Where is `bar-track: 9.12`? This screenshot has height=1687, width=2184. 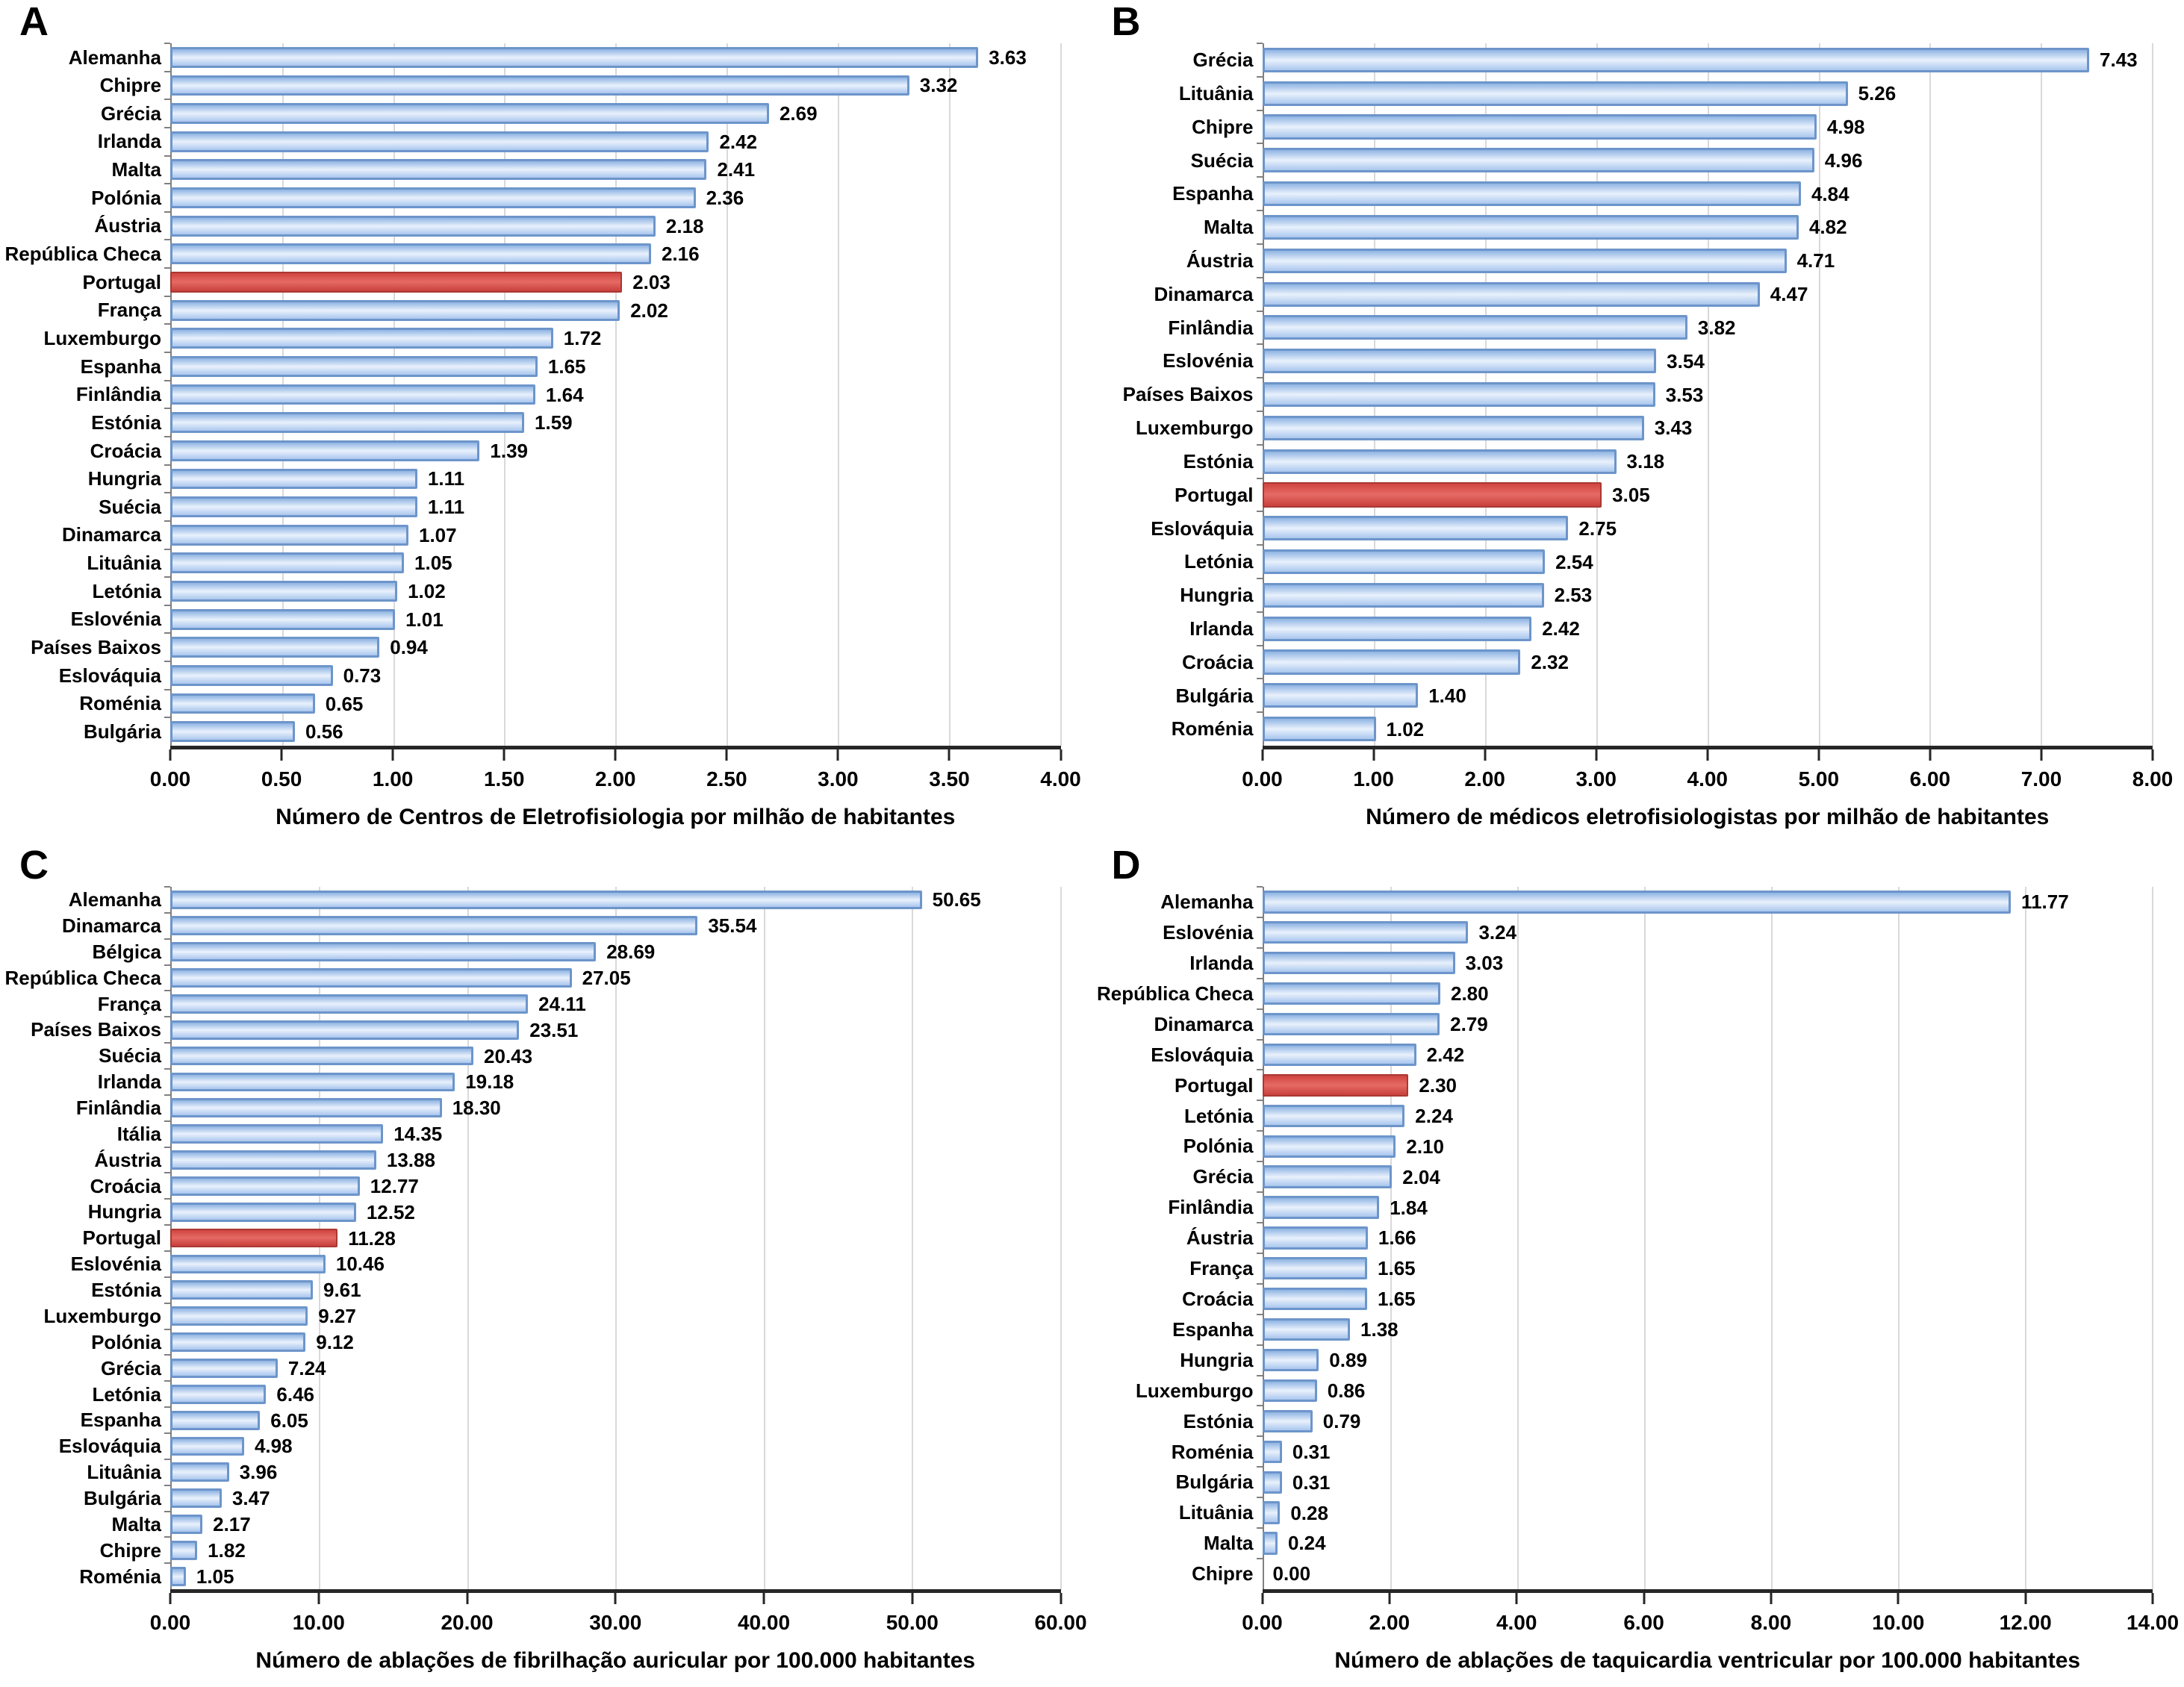 bar-track: 9.12 is located at coordinates (615, 1342).